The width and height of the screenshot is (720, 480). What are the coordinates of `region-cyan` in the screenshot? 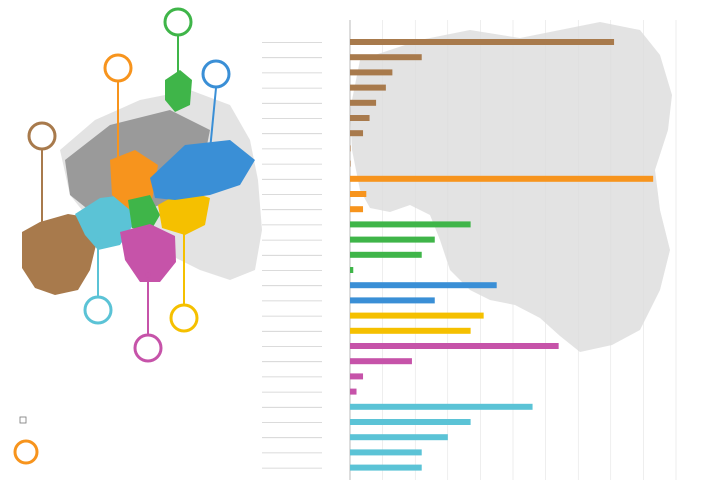 It's located at (105, 222).